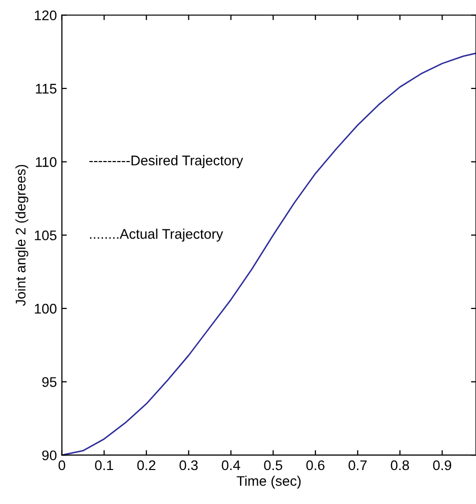  Describe the element at coordinates (46, 162) in the screenshot. I see `y-tick-label: 110` at that location.